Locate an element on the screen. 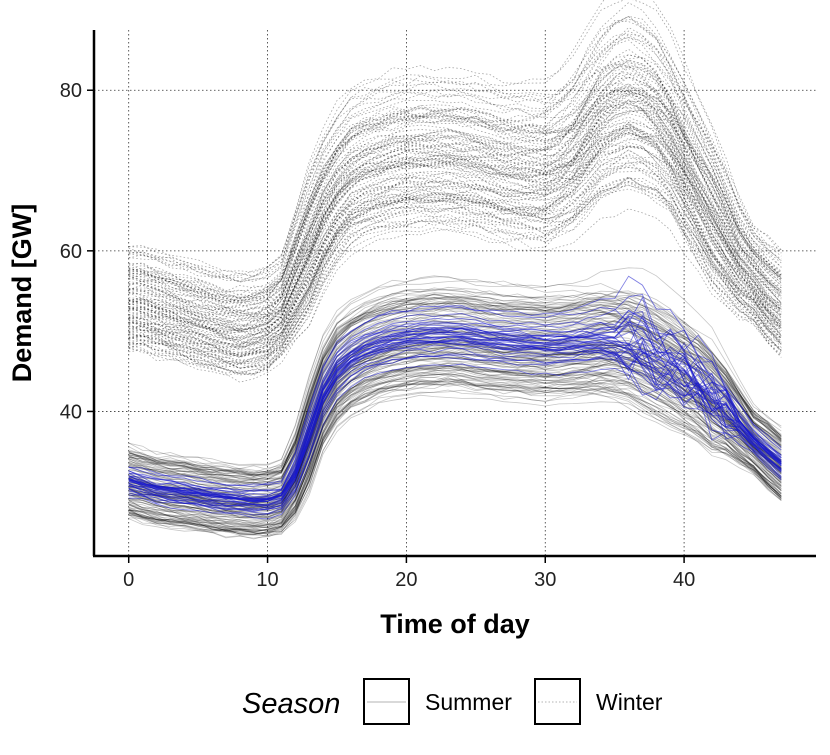  legend: Season Summer Winter is located at coordinates (452, 701).